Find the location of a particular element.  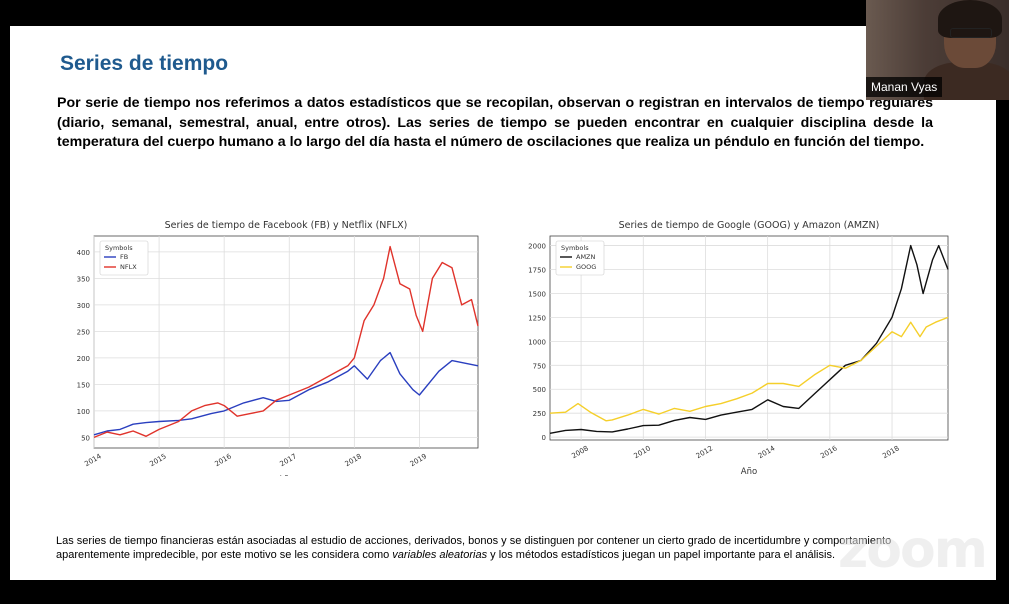

x-tick-label: 2017 is located at coordinates (288, 460).